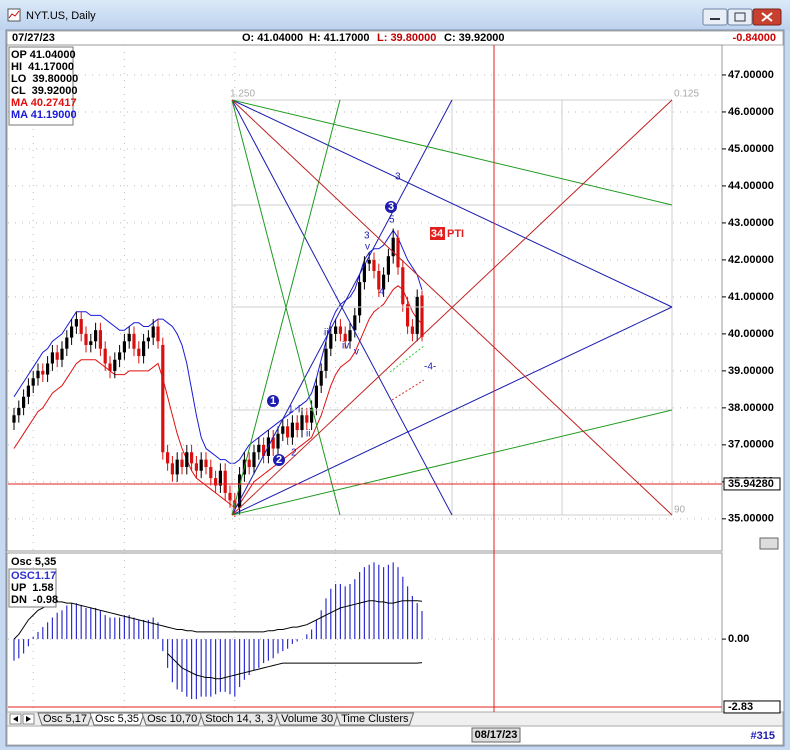 This screenshot has width=790, height=755. Describe the element at coordinates (437, 234) in the screenshot. I see `annotation: 34` at that location.